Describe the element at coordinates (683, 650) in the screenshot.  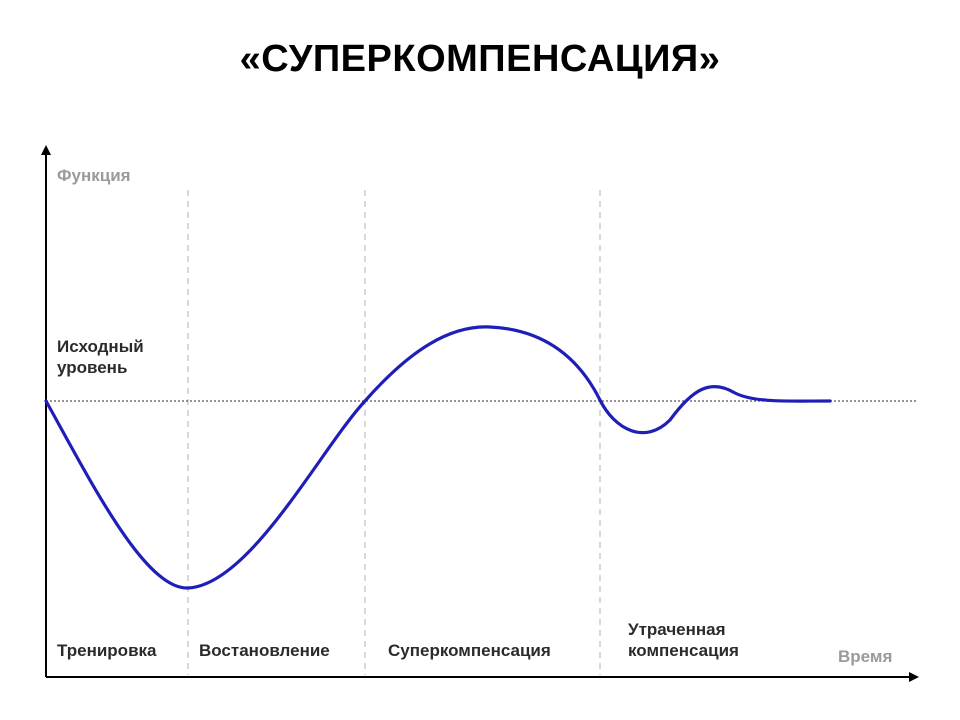
I see `phase-label-lost-compensation-line2: компенсация` at that location.